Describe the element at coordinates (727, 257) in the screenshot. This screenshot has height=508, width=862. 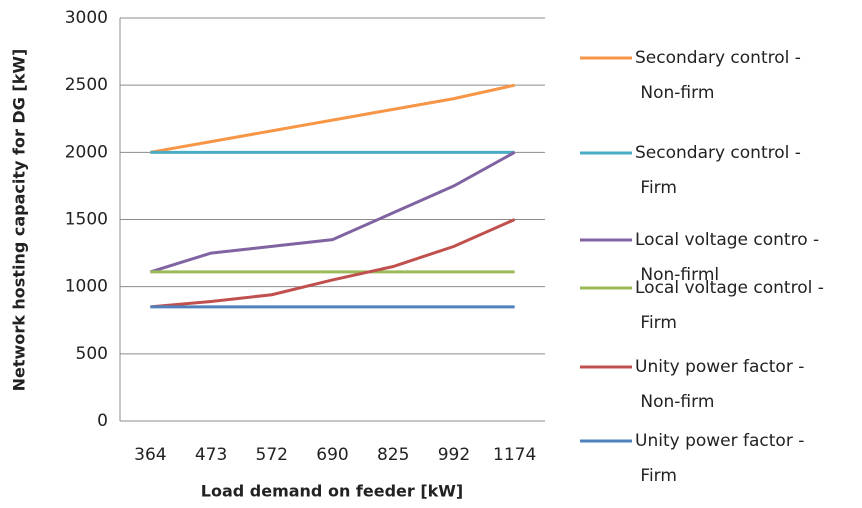
I see `legend-label: Local voltage contro - Non-firml` at that location.